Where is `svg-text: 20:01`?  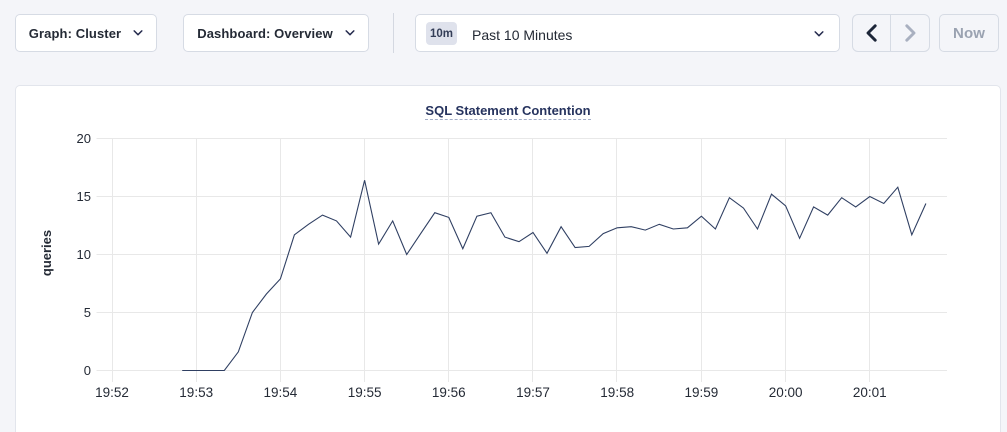
svg-text: 20:01 is located at coordinates (870, 392).